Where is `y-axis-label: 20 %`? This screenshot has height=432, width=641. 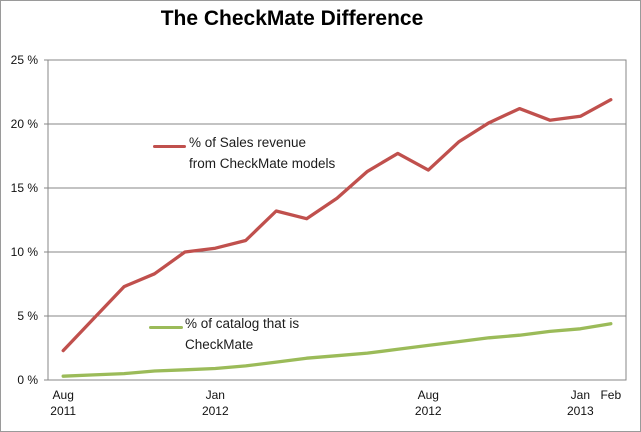
y-axis-label: 20 % is located at coordinates (24, 124).